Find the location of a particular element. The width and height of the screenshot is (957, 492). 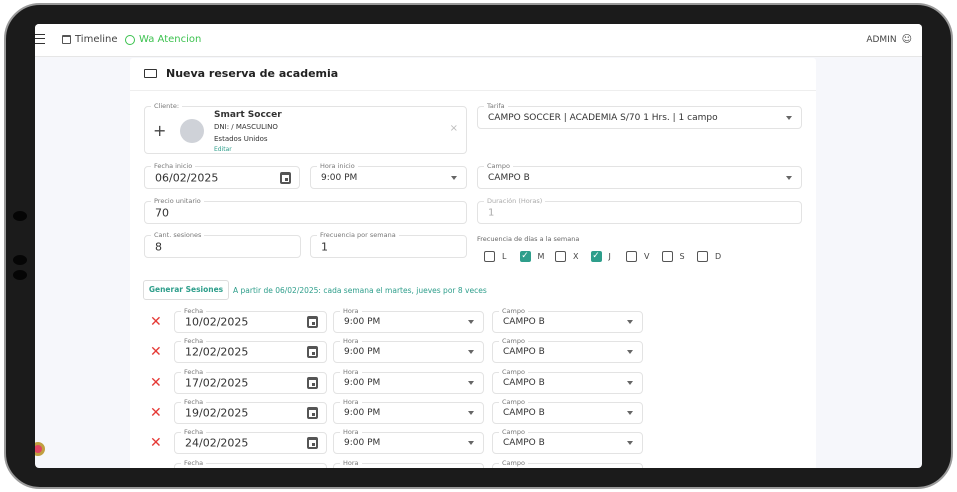

session-fecha-input: Fecha 10/02/2025 is located at coordinates (250, 319).